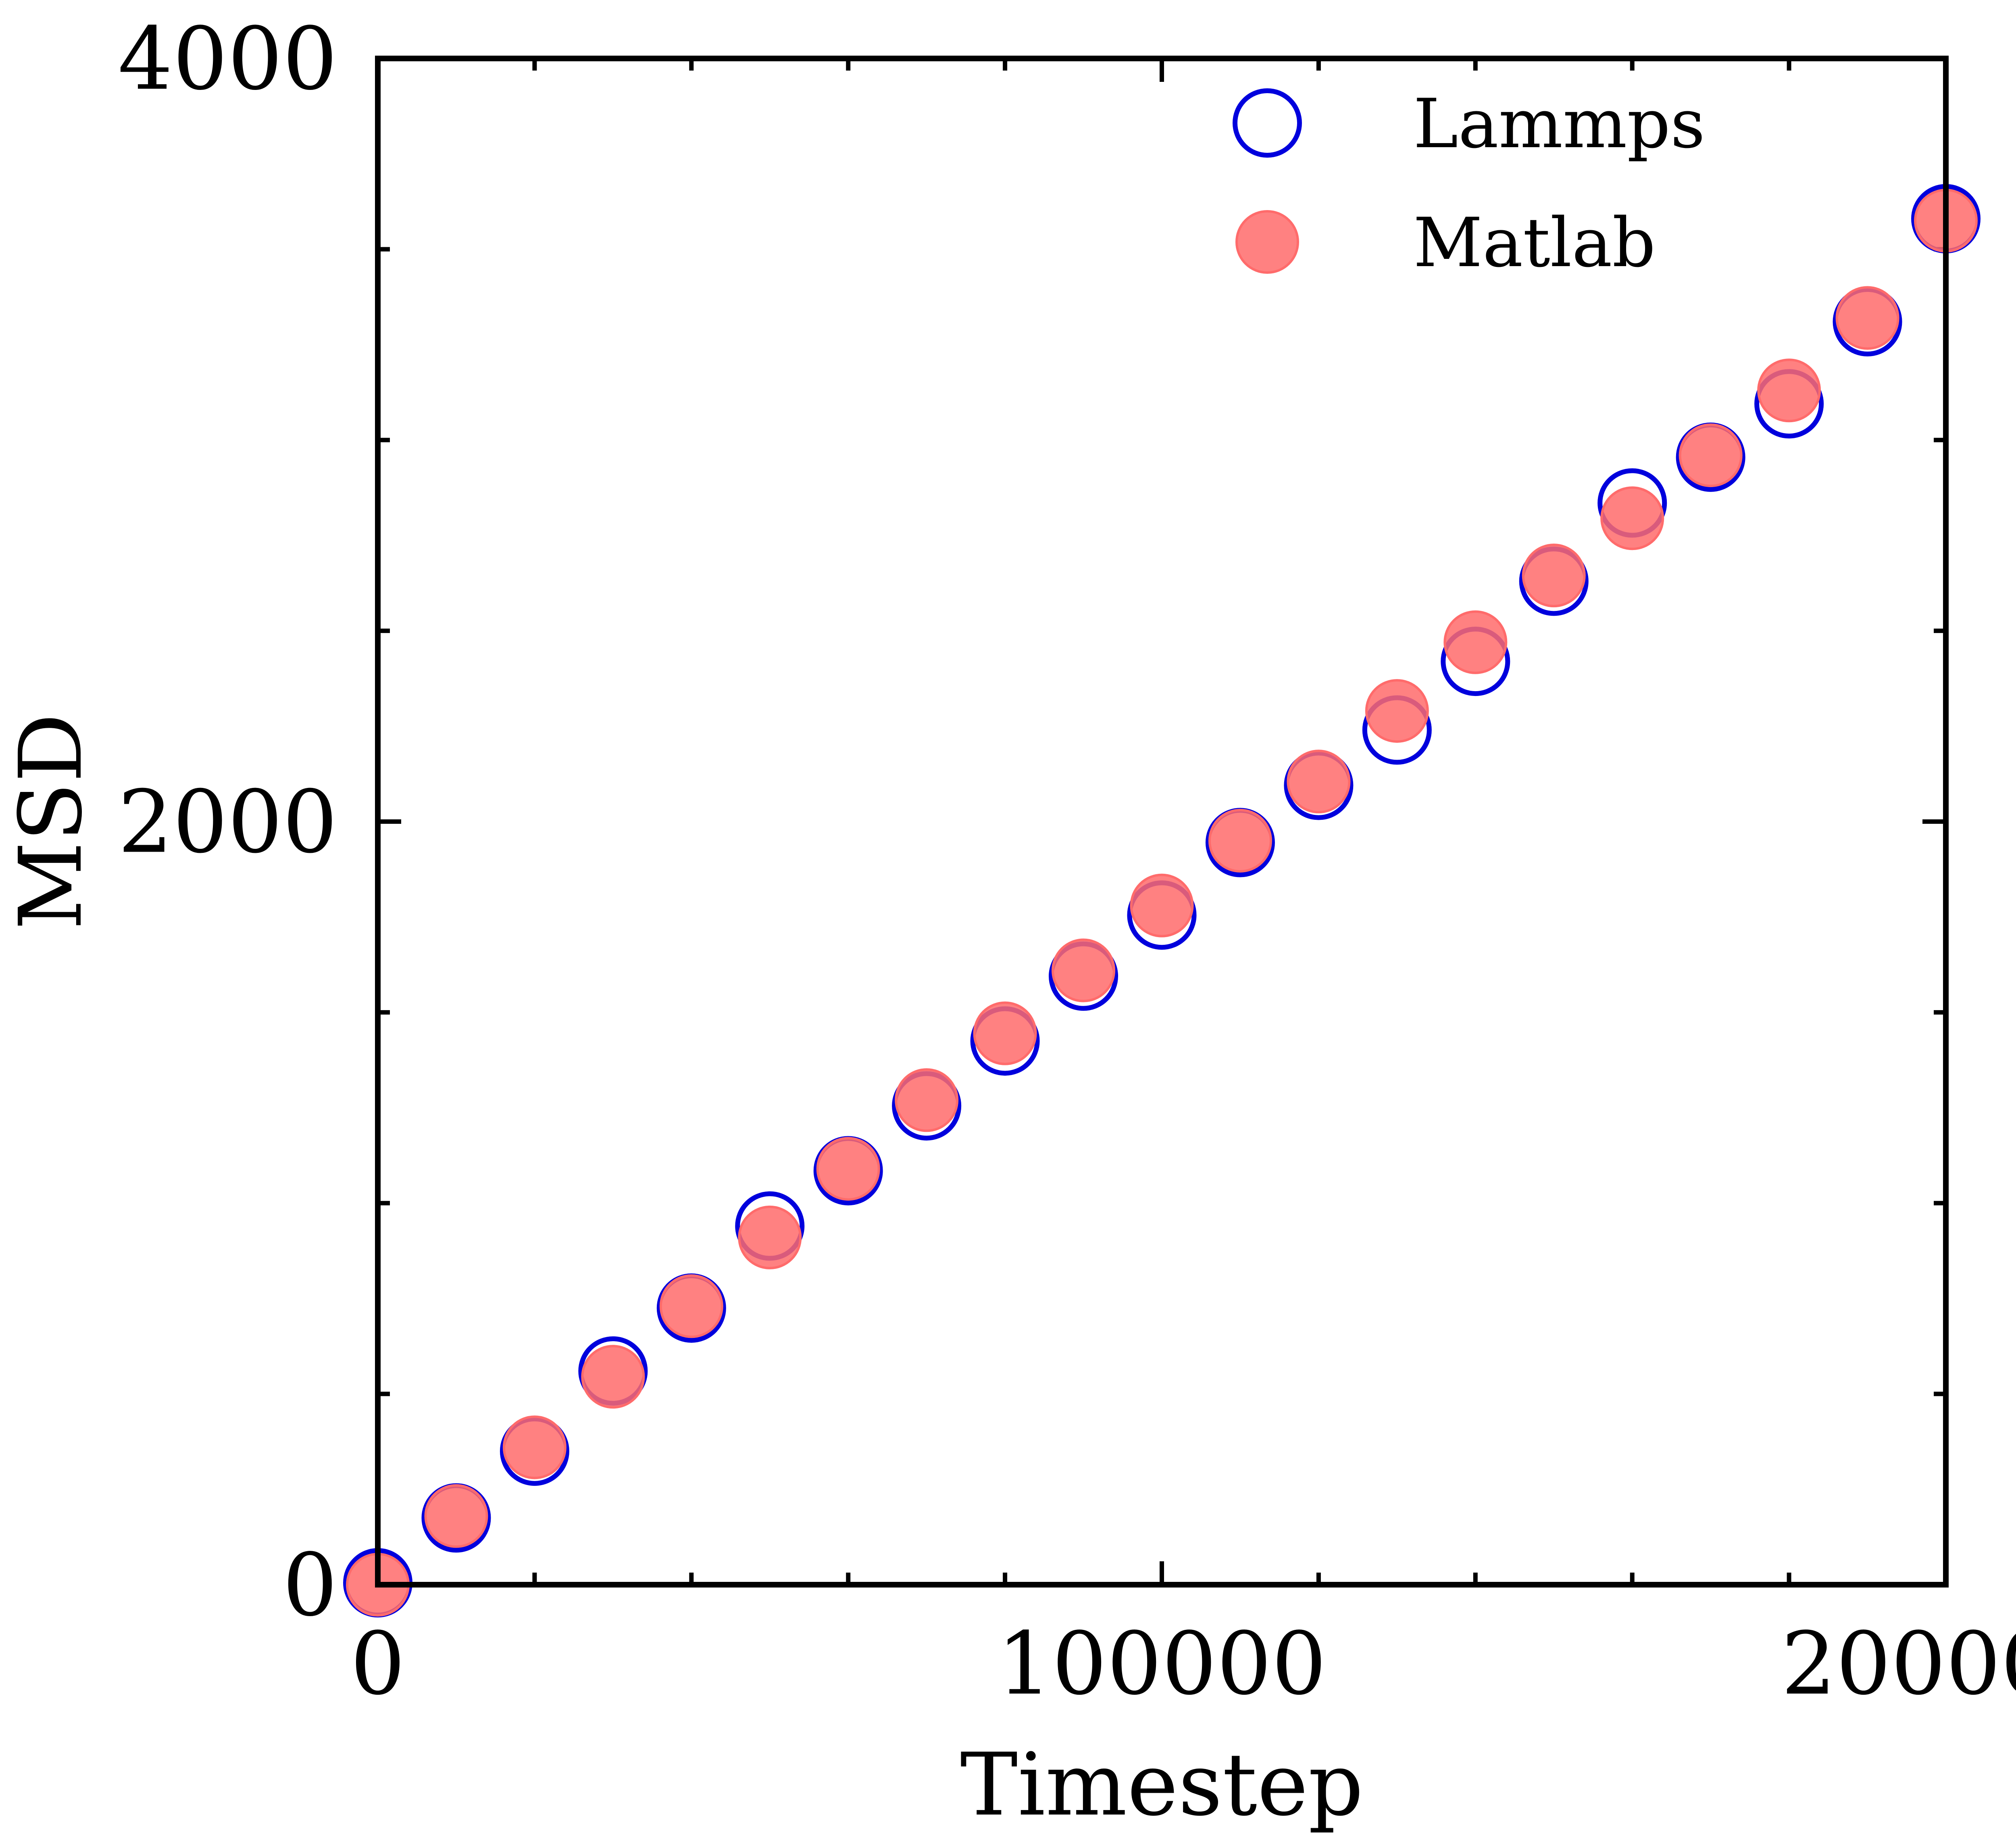 The height and width of the screenshot is (1848, 2016). What do you see at coordinates (51, 822) in the screenshot?
I see `y-axis-label: MSD` at bounding box center [51, 822].